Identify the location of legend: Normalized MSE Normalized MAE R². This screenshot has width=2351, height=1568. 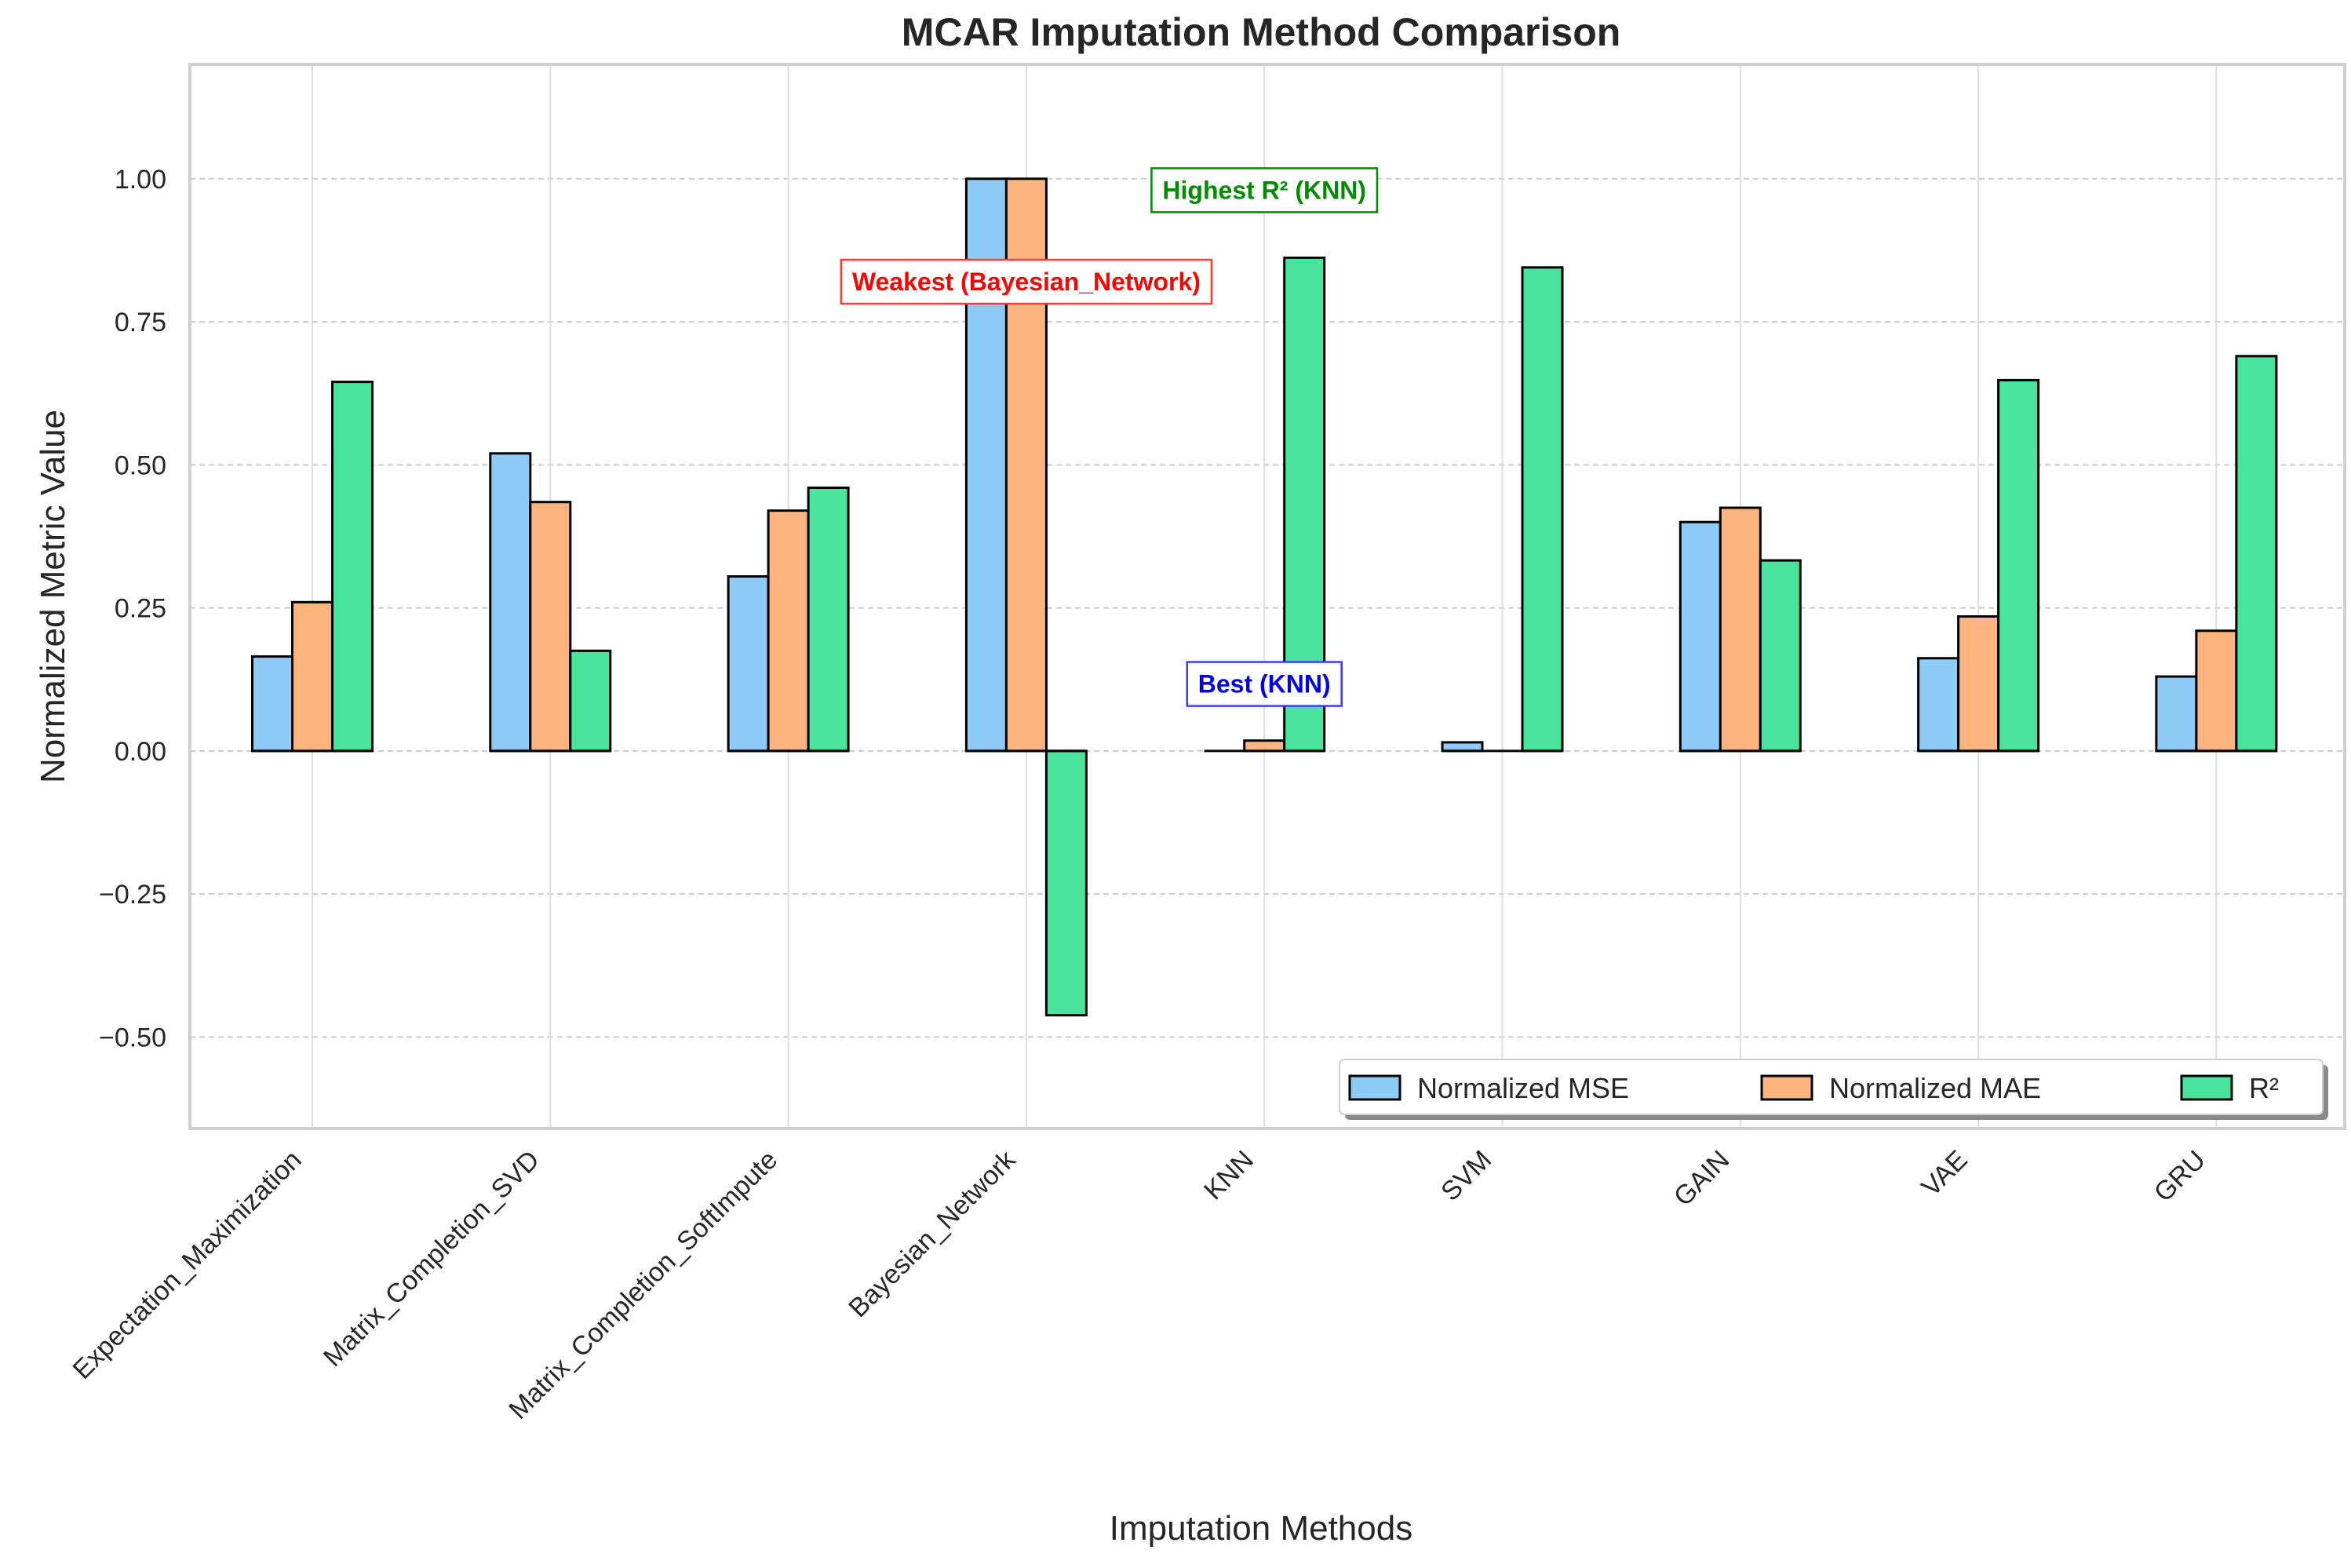
(1833, 1089).